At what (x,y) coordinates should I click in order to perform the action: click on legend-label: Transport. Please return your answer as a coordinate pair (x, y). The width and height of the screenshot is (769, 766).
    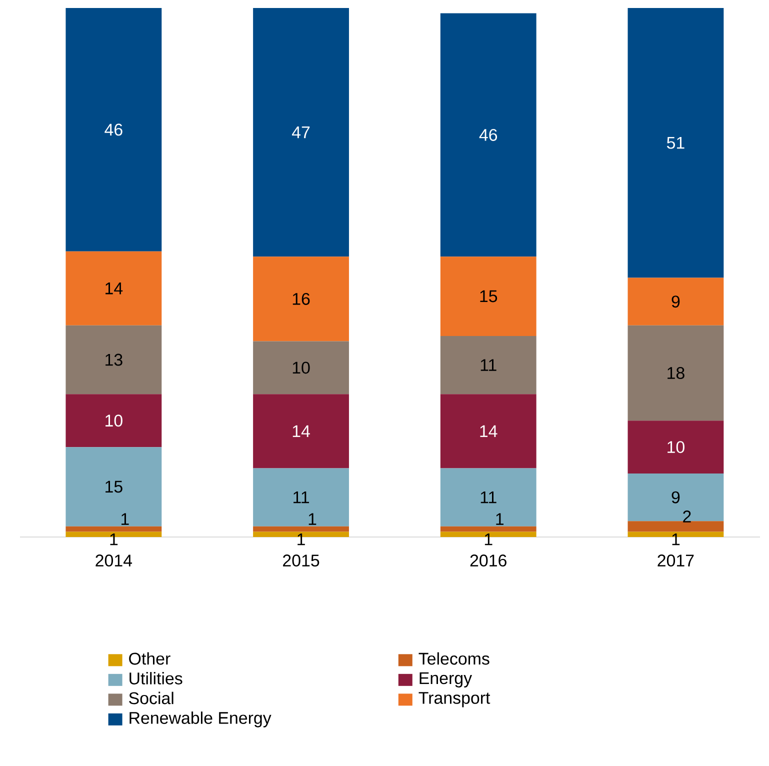
    Looking at the image, I should click on (454, 700).